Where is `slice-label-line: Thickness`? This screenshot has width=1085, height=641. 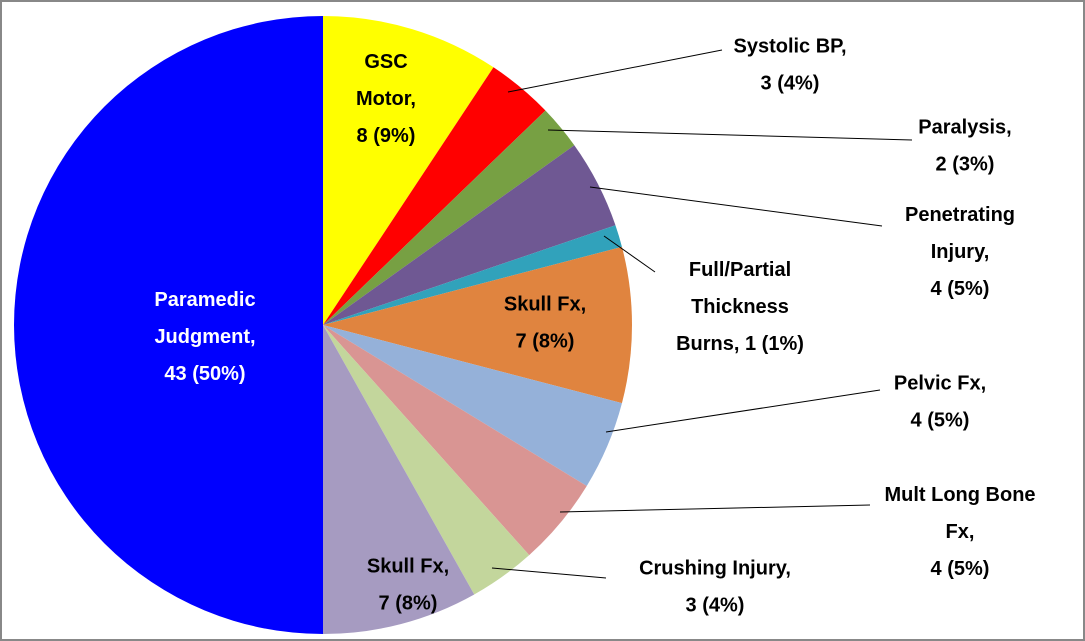 slice-label-line: Thickness is located at coordinates (740, 307).